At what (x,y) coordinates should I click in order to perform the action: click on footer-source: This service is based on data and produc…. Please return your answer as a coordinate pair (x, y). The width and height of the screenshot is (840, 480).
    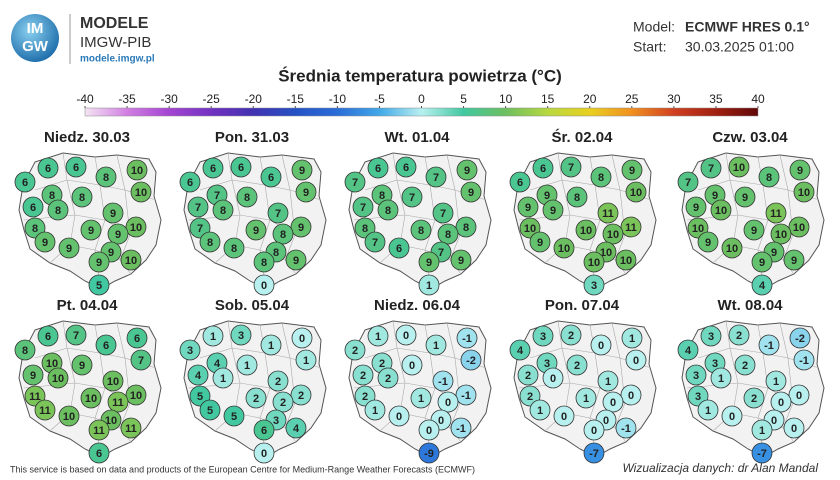
    Looking at the image, I should click on (242, 469).